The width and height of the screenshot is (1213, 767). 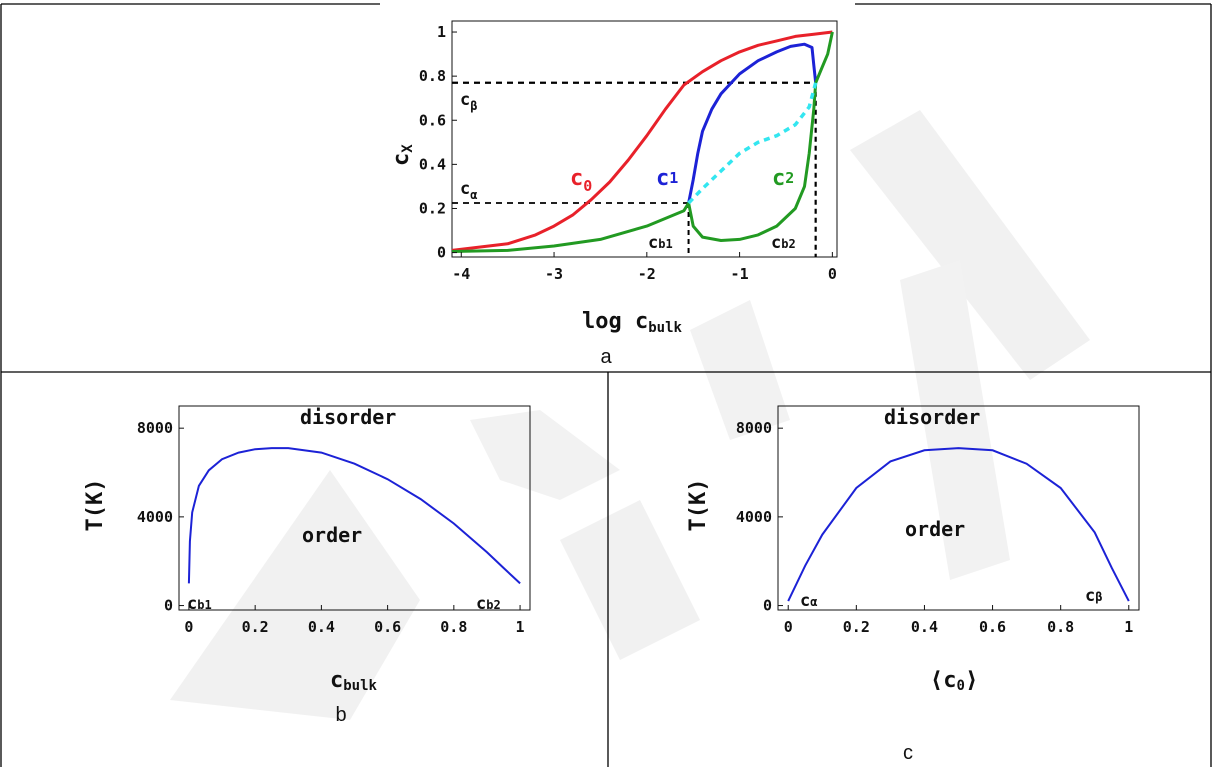 I want to click on panel-a-ytick-label: 0.8, so click(x=432, y=76).